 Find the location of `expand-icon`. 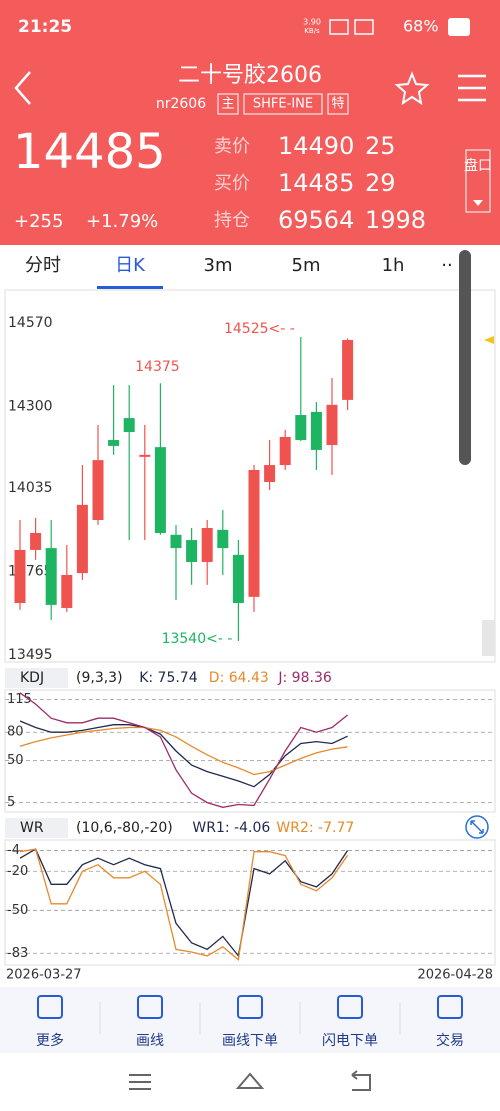

expand-icon is located at coordinates (477, 827).